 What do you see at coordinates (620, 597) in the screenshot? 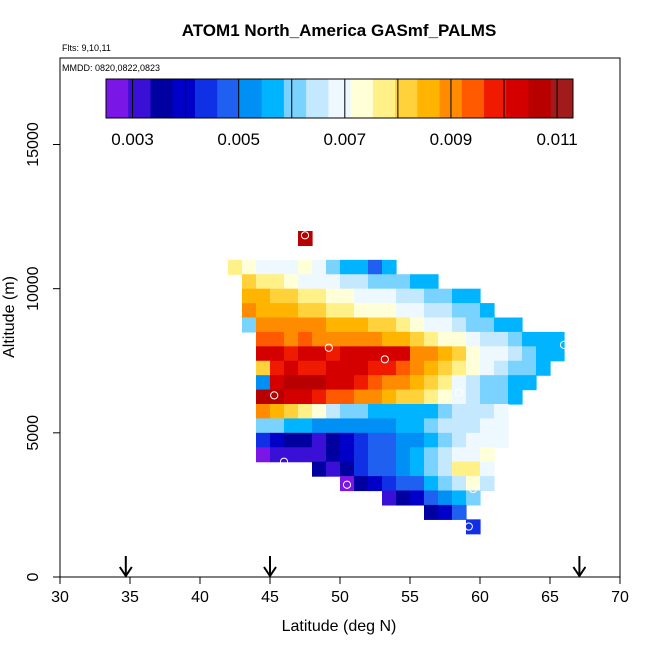
I see `x-tick-label: 70` at bounding box center [620, 597].